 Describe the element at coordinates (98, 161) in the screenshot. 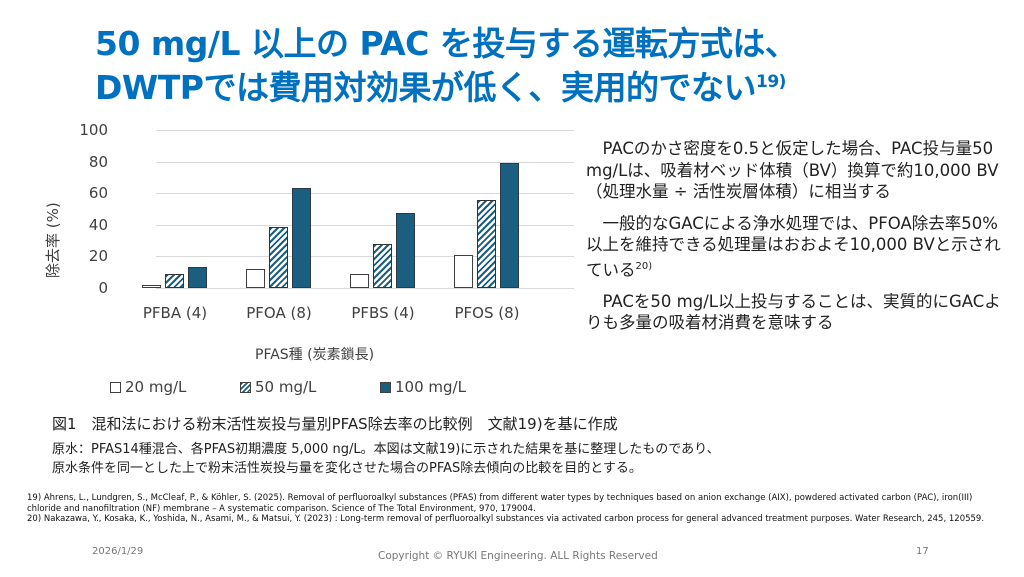

I see `y-tick-label: 80` at that location.